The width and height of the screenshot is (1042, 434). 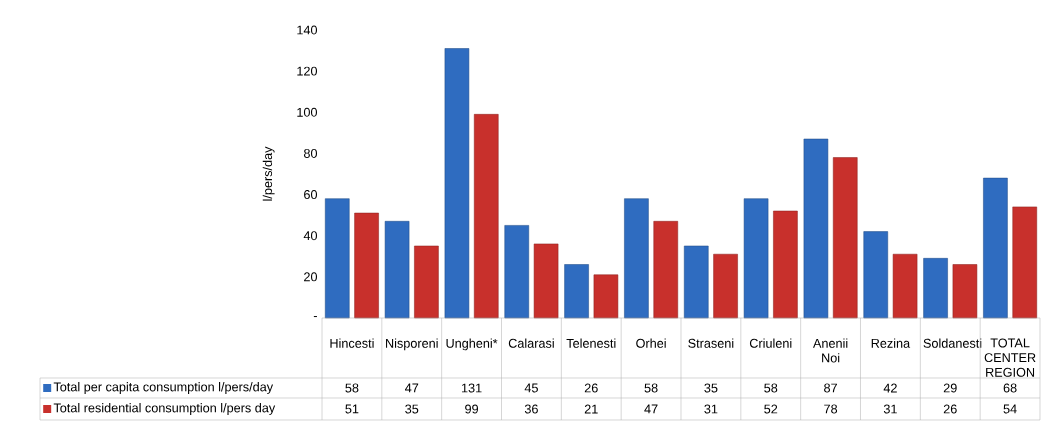 I want to click on x-tick-label: Criuleni, so click(x=770, y=343).